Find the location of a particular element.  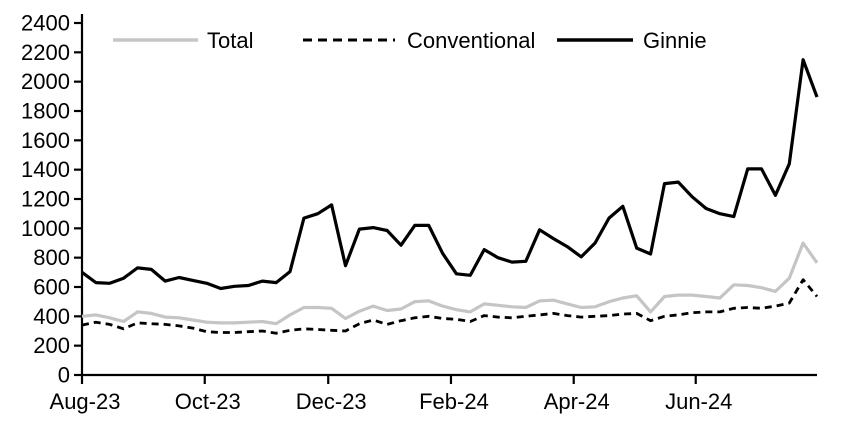

y-axis-tick-label: 200 is located at coordinates (51, 345).